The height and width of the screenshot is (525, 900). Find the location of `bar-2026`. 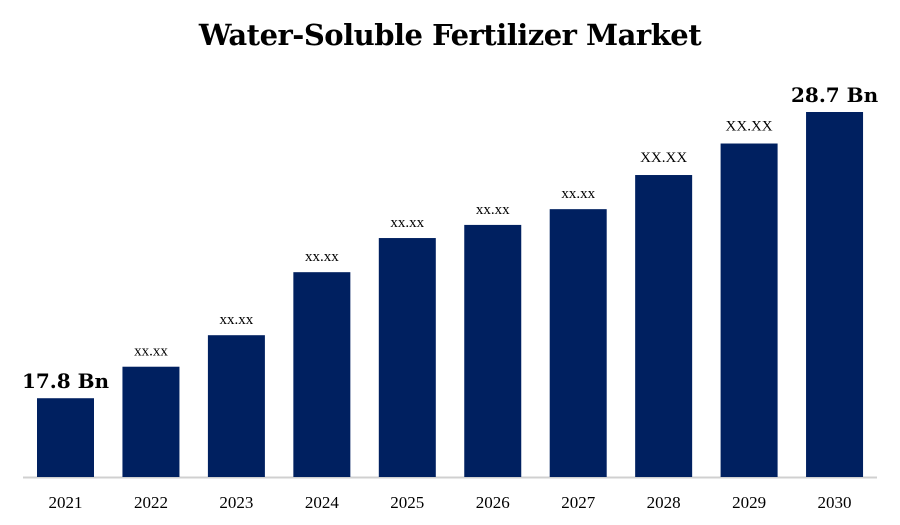

bar-2026 is located at coordinates (493, 350).